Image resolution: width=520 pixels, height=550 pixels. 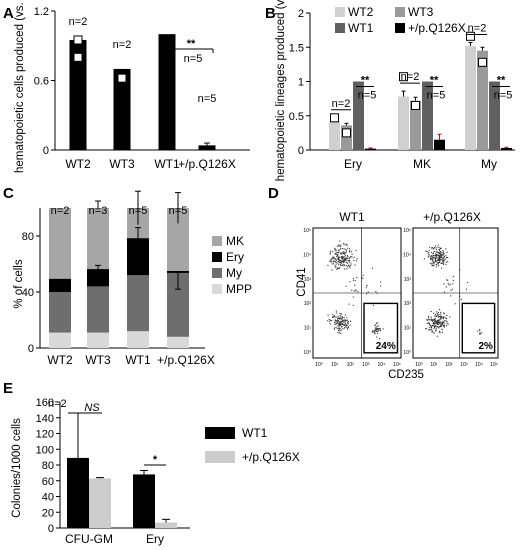 I want to click on panel-e-bar, so click(x=166, y=525).